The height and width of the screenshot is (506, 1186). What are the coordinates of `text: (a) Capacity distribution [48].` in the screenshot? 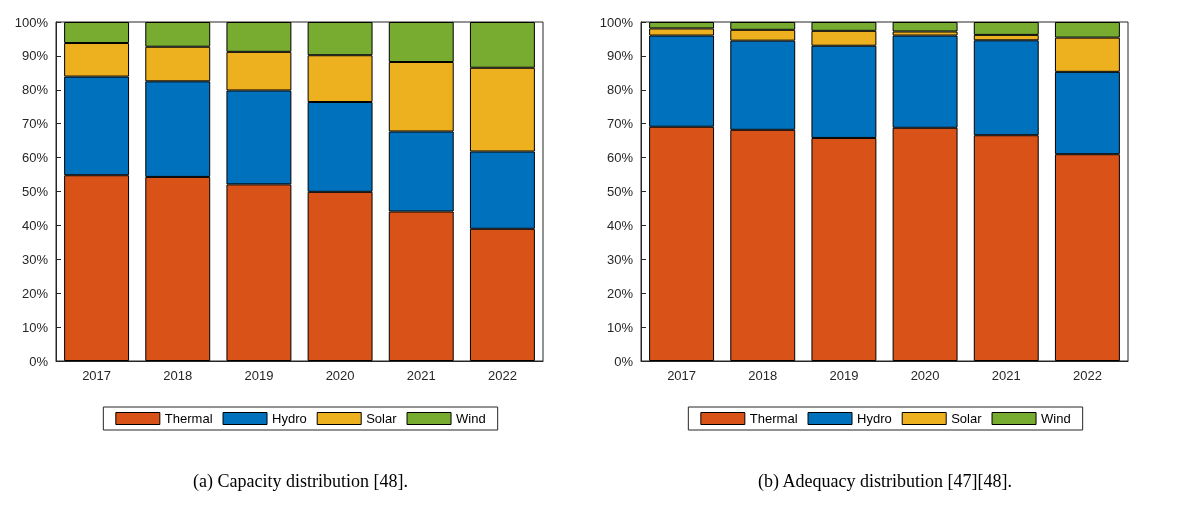 It's located at (300, 481).